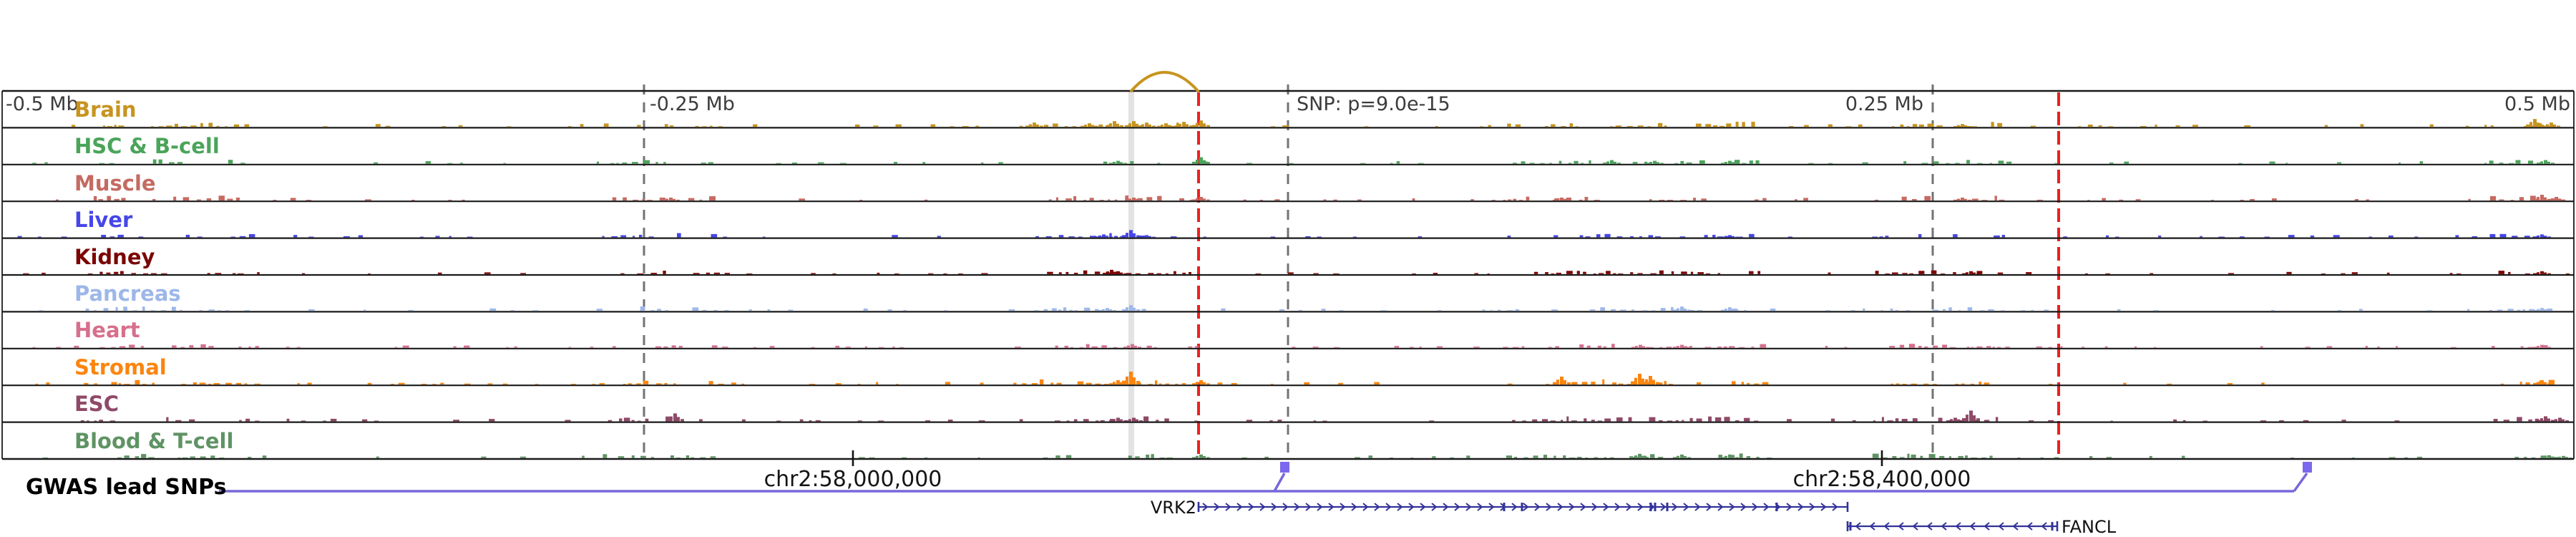 Image resolution: width=2576 pixels, height=537 pixels. Describe the element at coordinates (1291, 346) in the screenshot. I see `track-signal-heart` at that location.